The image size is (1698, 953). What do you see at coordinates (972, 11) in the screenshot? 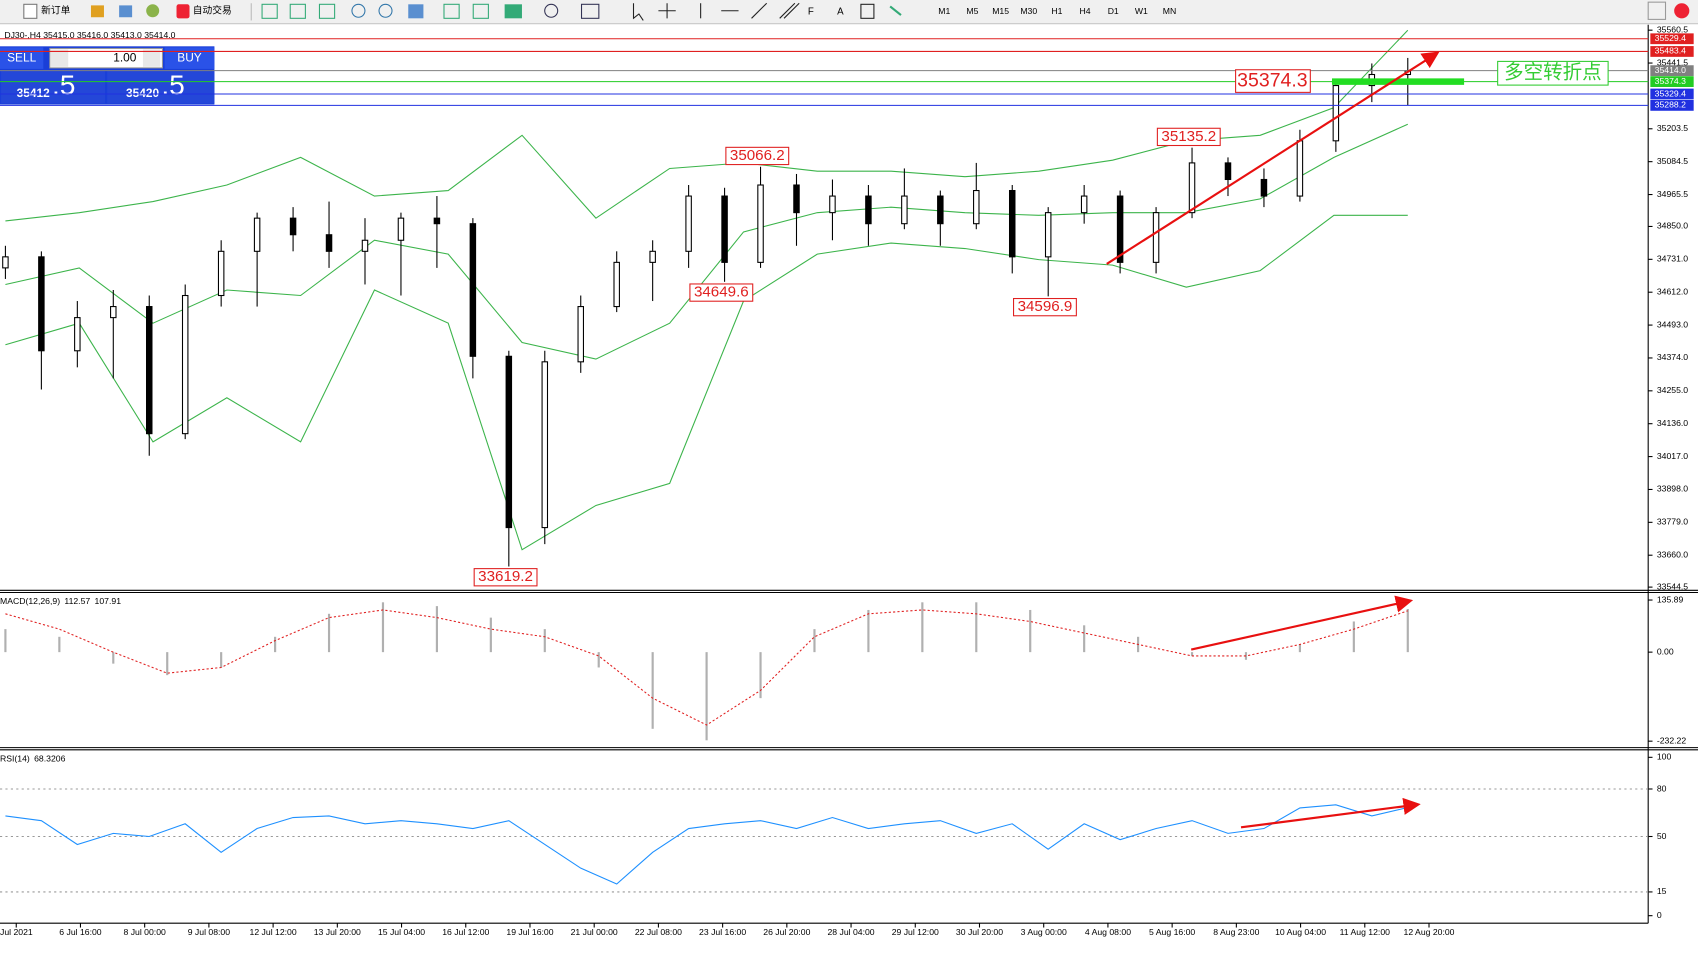
I see `timeframe-button: M5` at bounding box center [972, 11].